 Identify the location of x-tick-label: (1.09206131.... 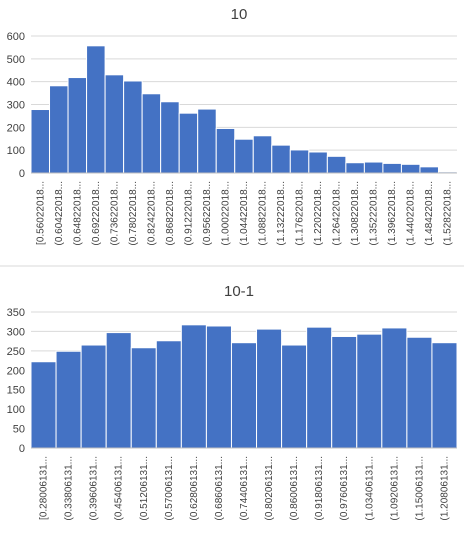
(394, 488).